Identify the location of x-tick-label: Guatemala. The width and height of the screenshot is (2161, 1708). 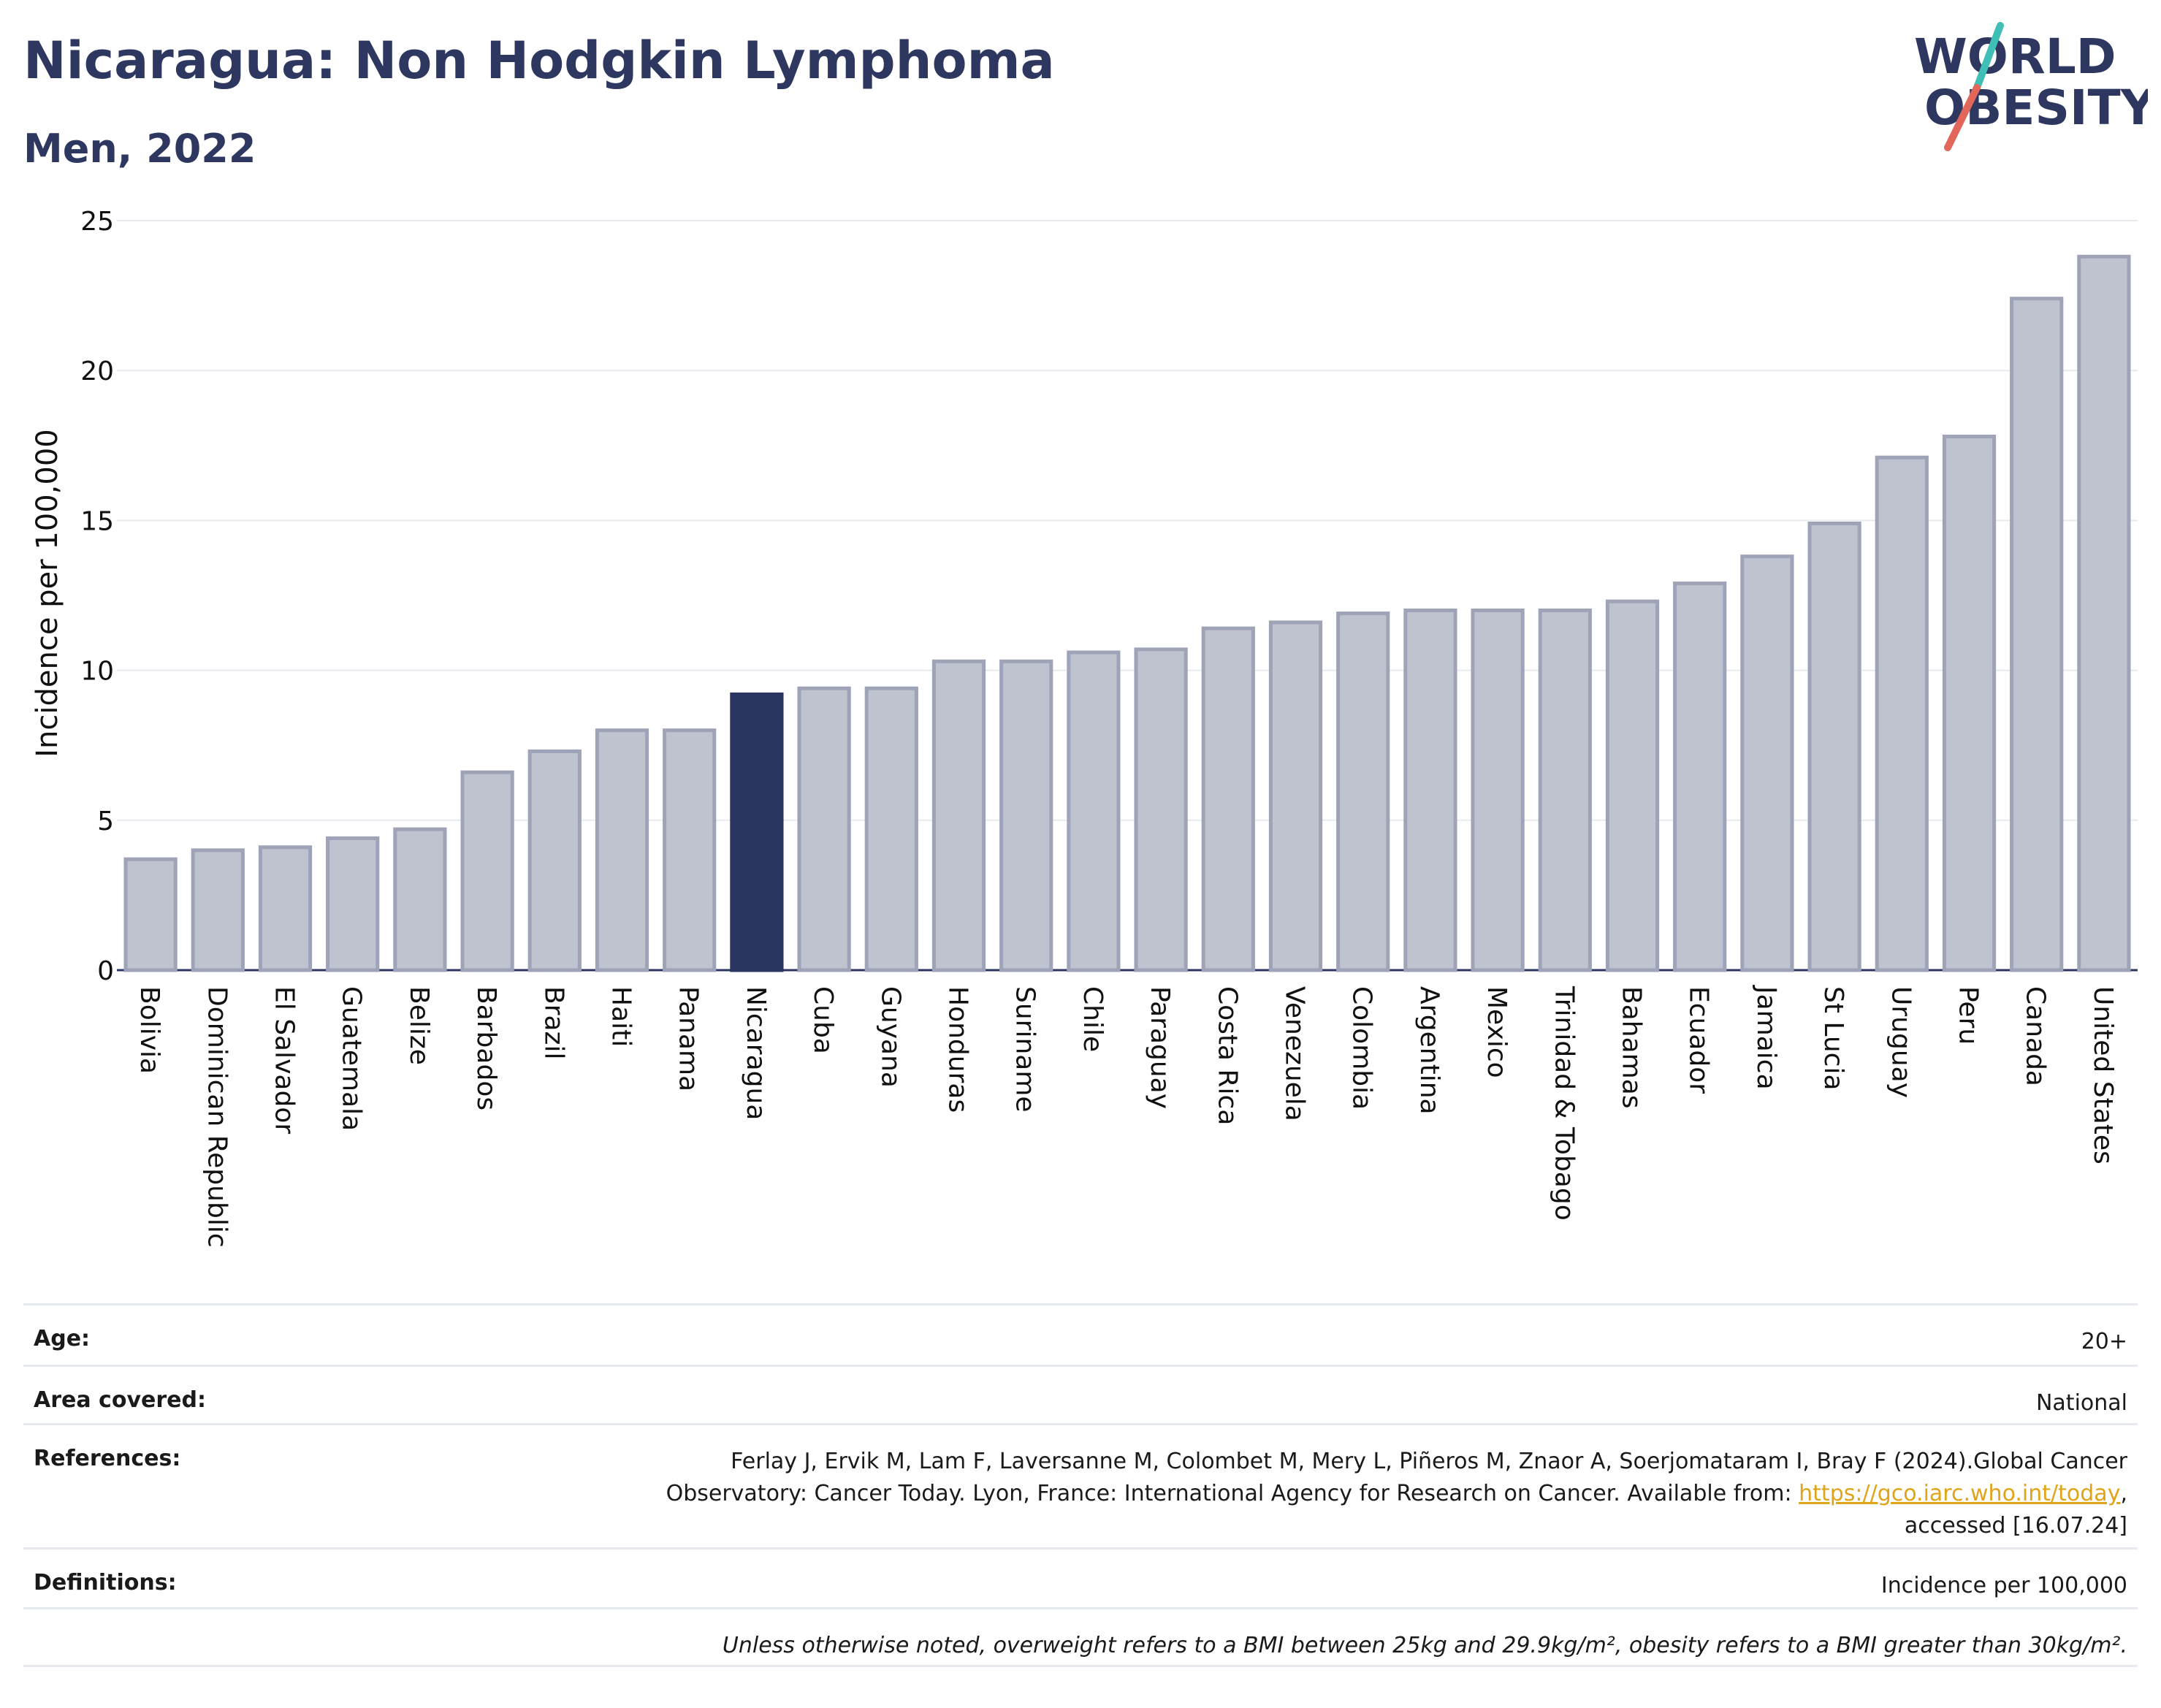
(352, 1058).